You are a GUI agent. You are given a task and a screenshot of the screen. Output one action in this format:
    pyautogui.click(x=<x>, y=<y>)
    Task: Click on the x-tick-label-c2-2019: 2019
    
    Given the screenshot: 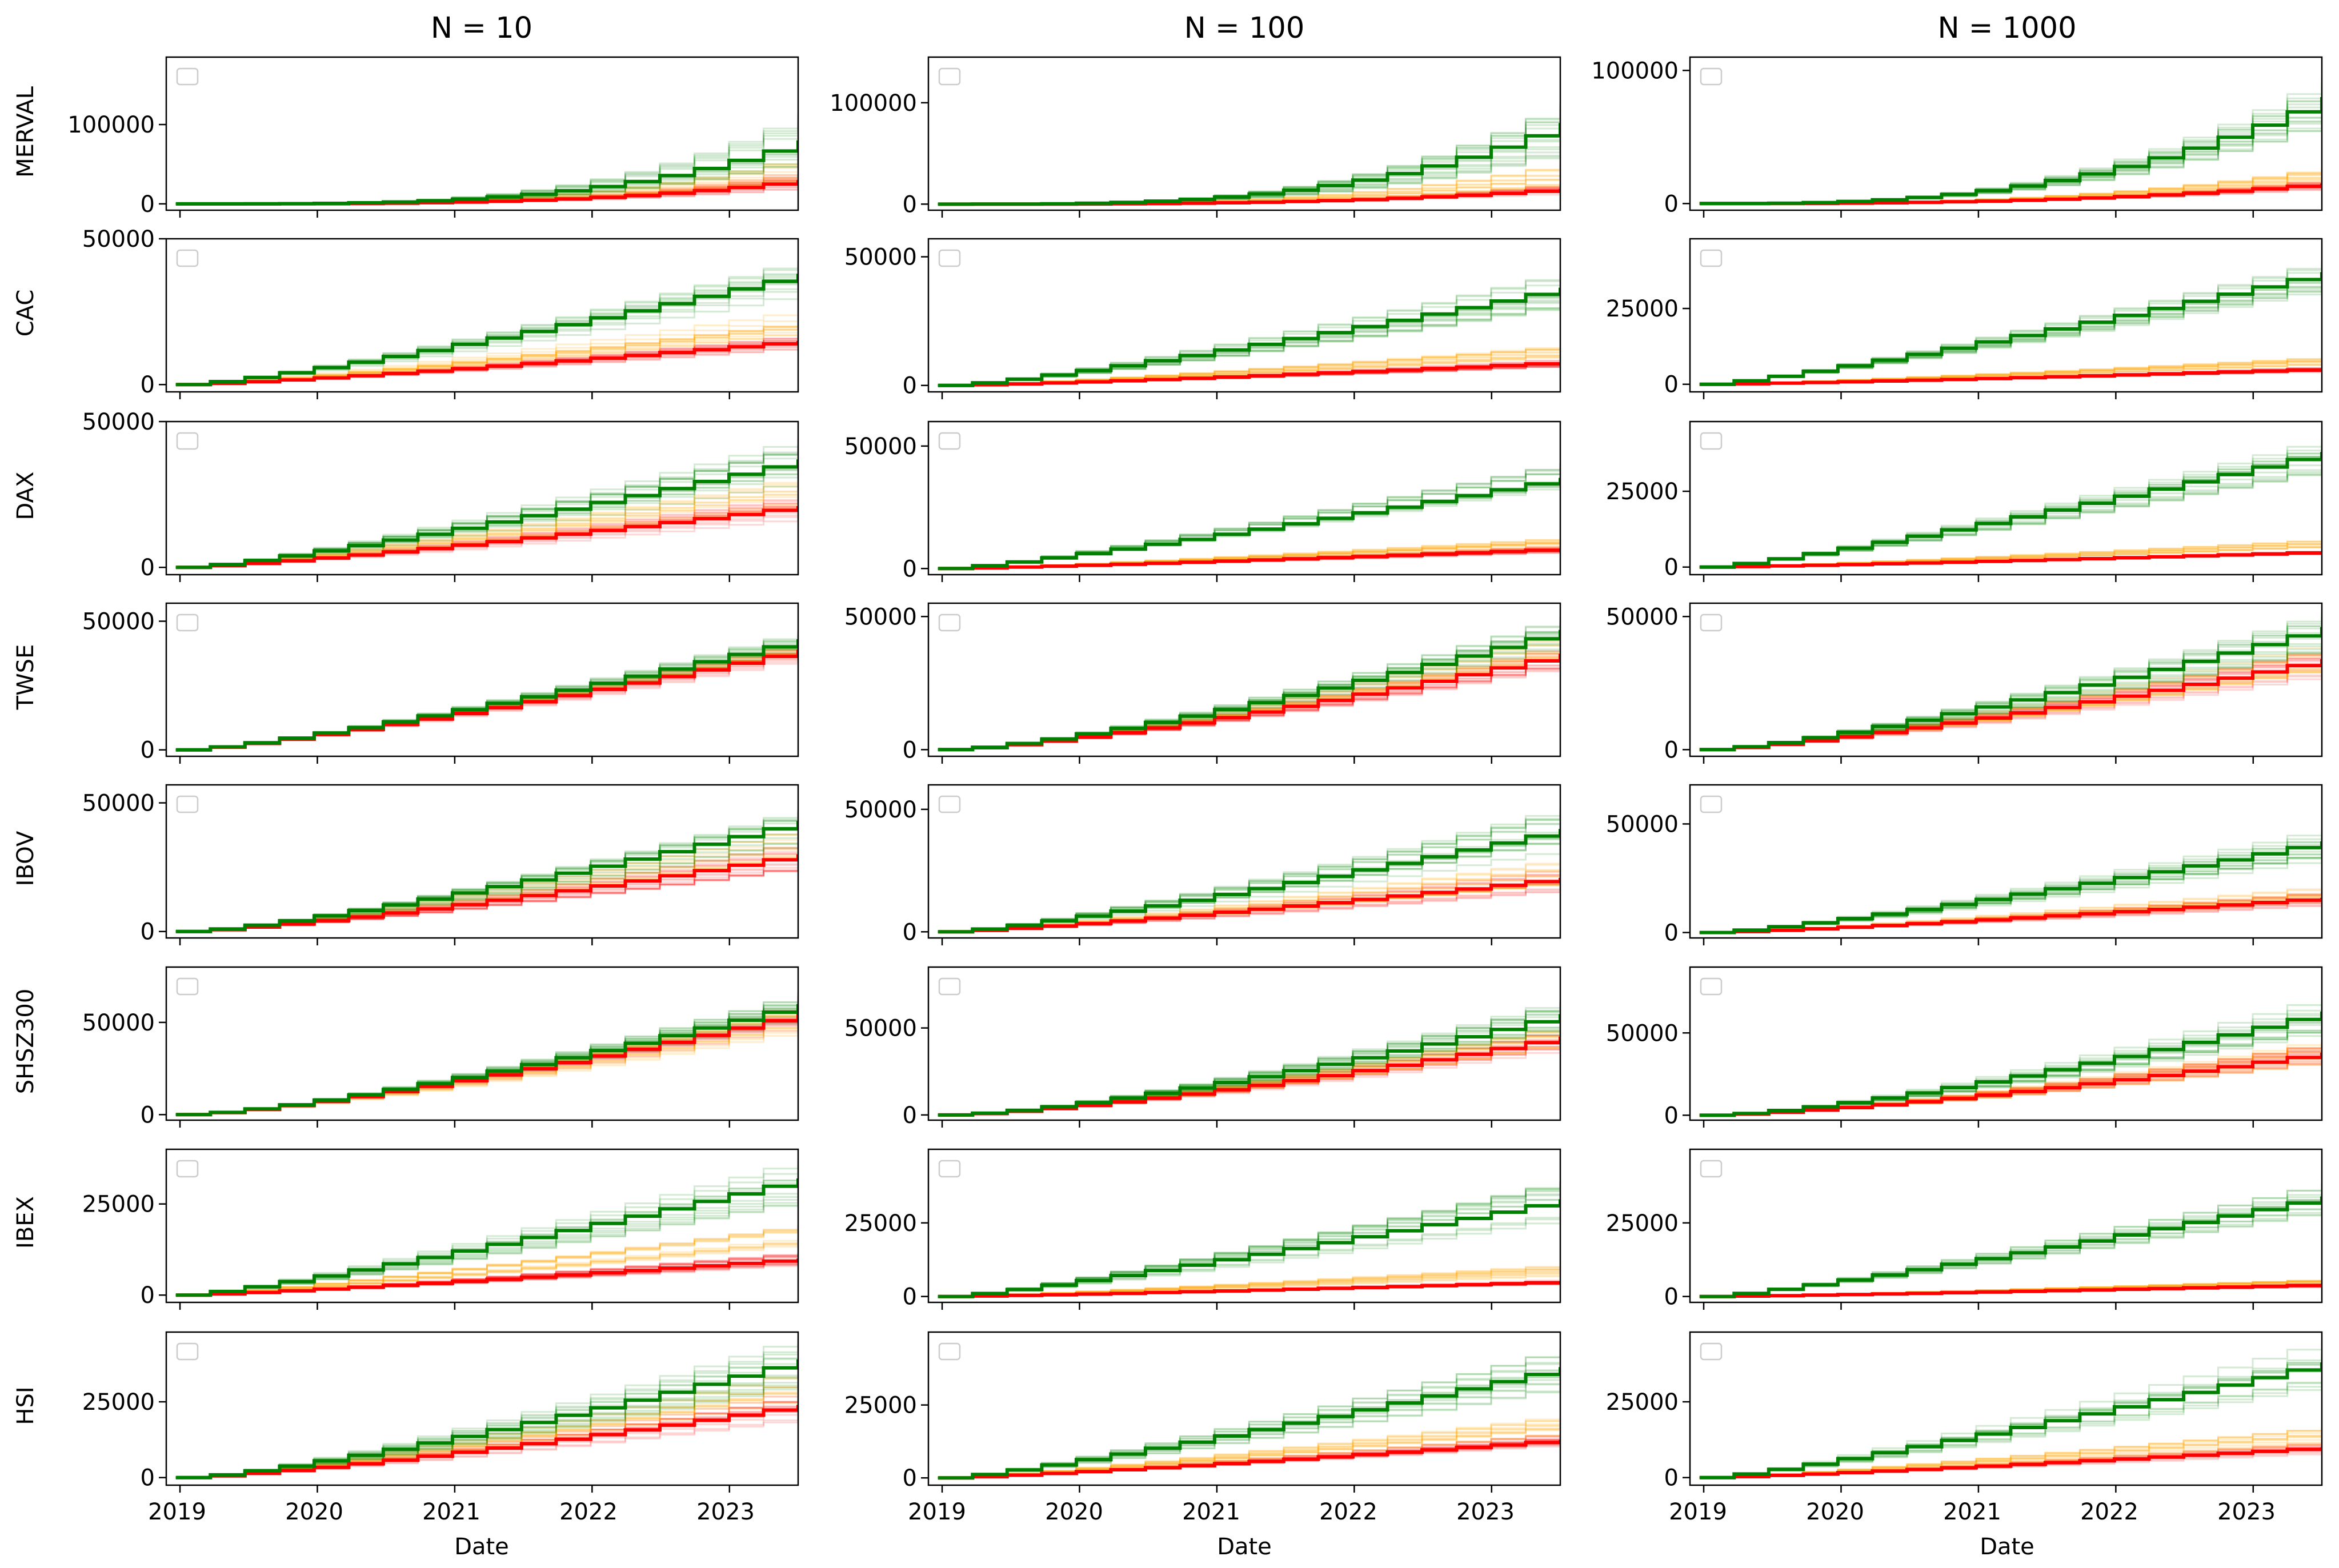 What is the action you would take?
    pyautogui.click(x=937, y=1512)
    